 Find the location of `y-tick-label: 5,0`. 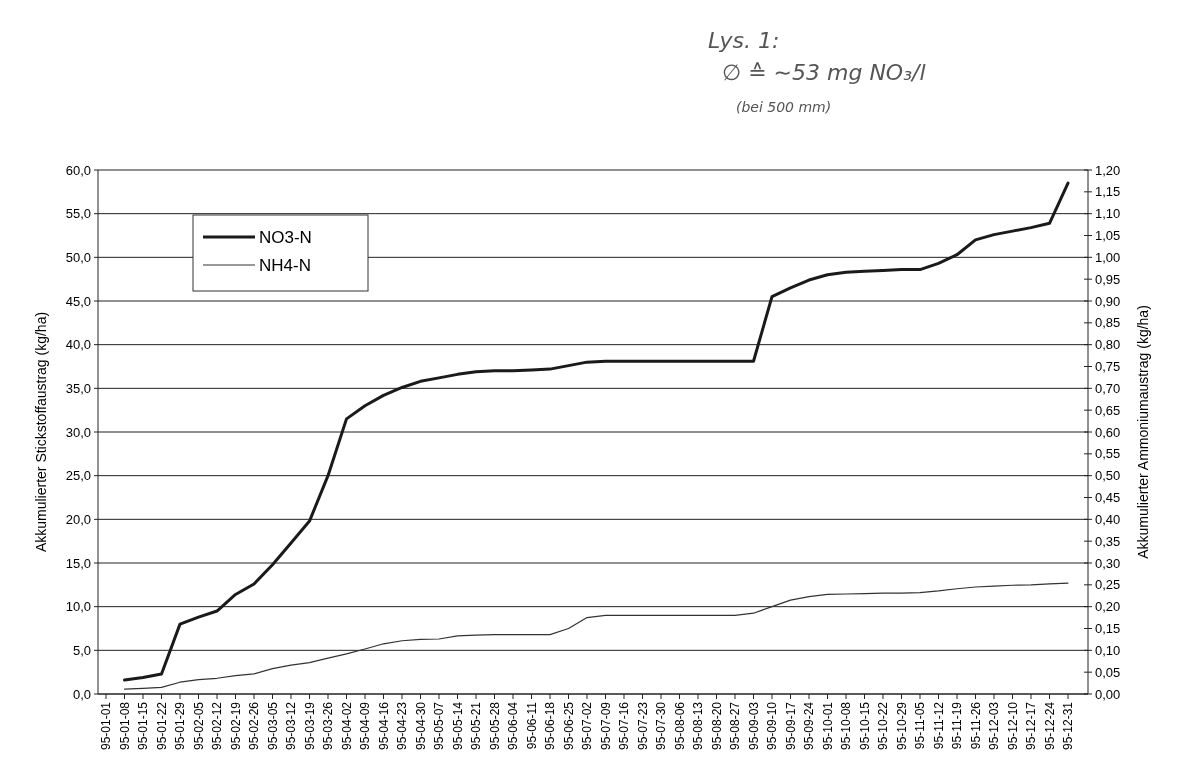

y-tick-label: 5,0 is located at coordinates (81, 650).